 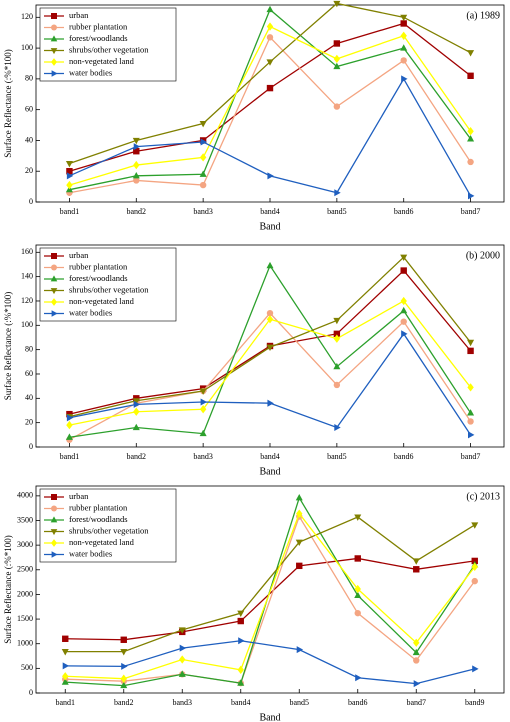 What do you see at coordinates (29, 397) in the screenshot?
I see `y-tick-label: 40` at bounding box center [29, 397].